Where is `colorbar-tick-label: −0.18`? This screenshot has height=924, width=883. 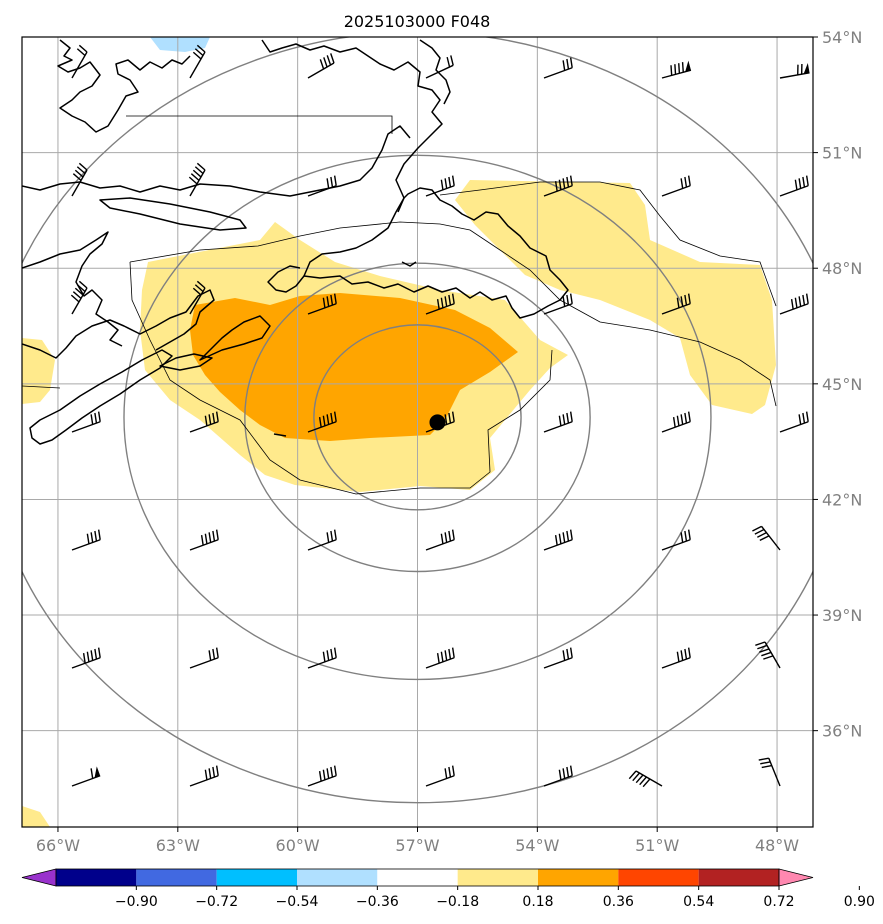
colorbar-tick-label: −0.18 is located at coordinates (457, 902).